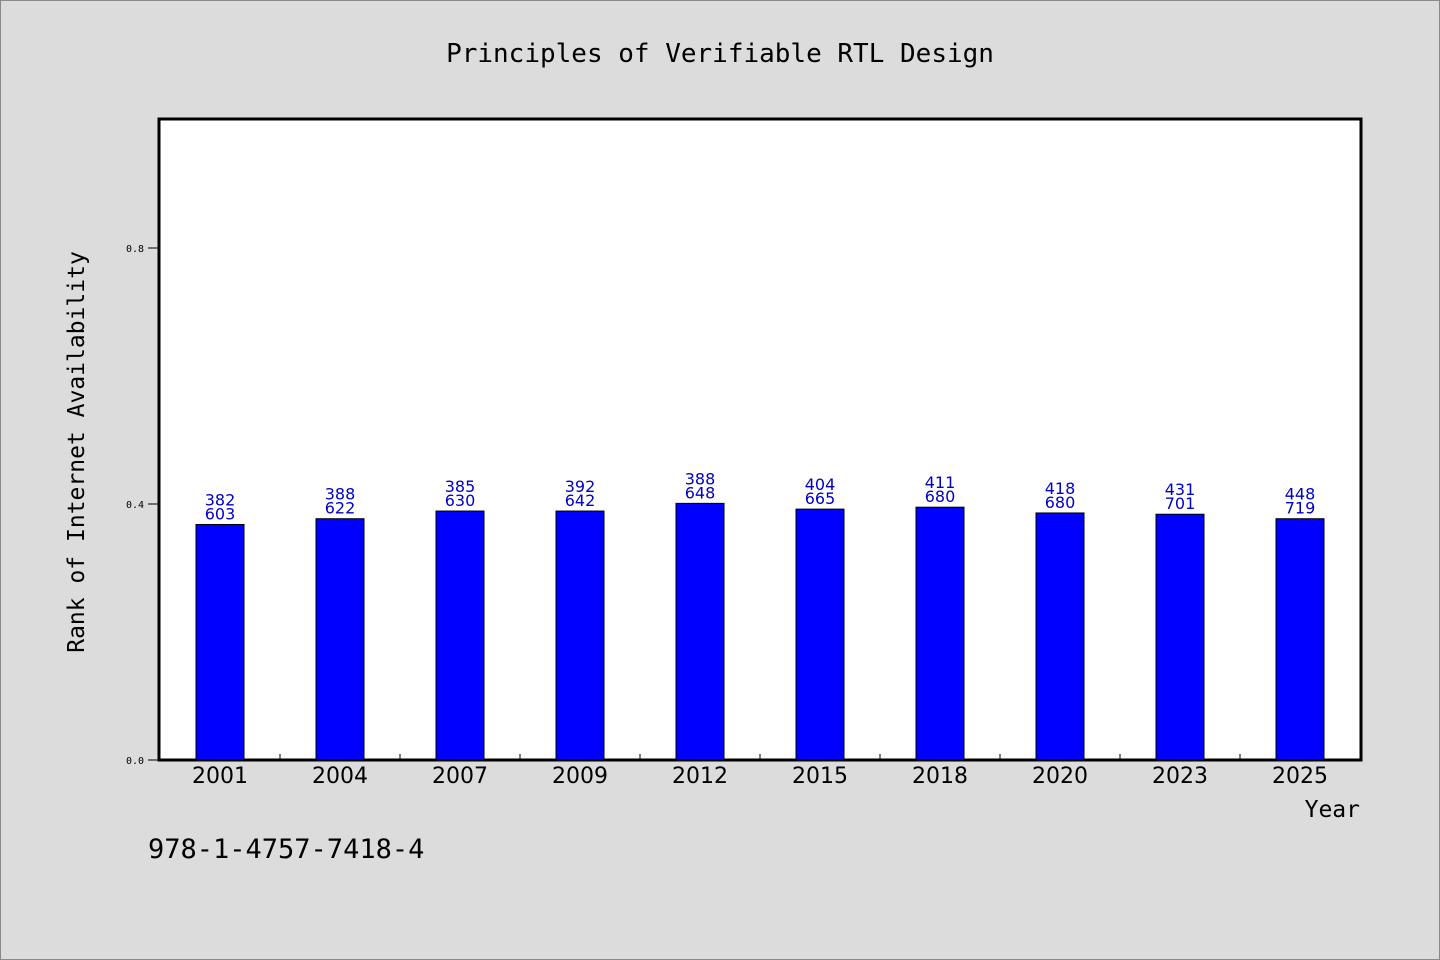 The height and width of the screenshot is (960, 1440). What do you see at coordinates (820, 776) in the screenshot?
I see `x-tick-label: 2015` at bounding box center [820, 776].